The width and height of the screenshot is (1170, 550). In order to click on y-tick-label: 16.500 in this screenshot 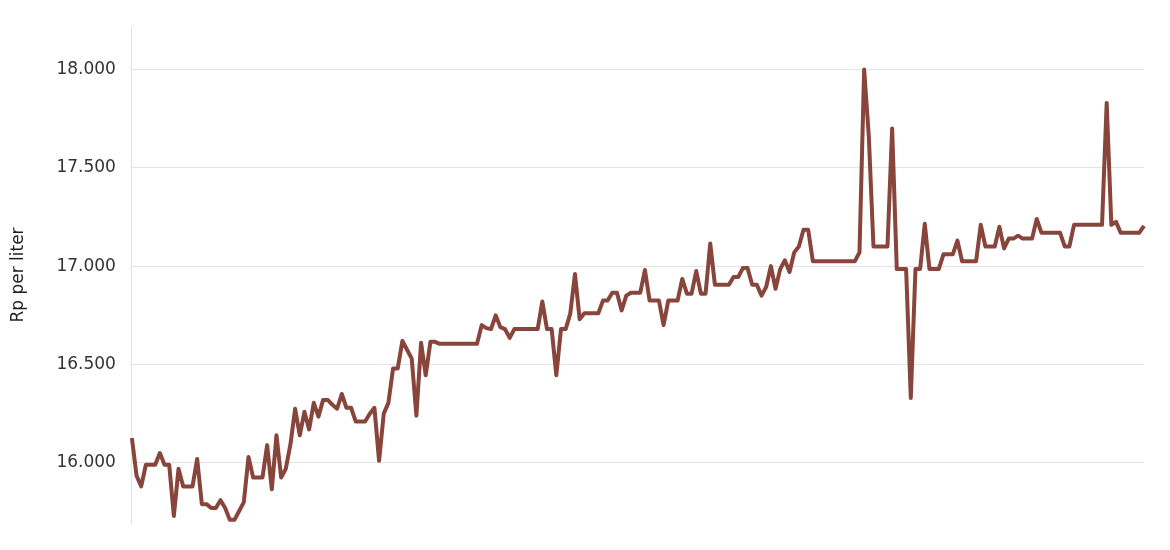, I will do `click(86, 362)`.